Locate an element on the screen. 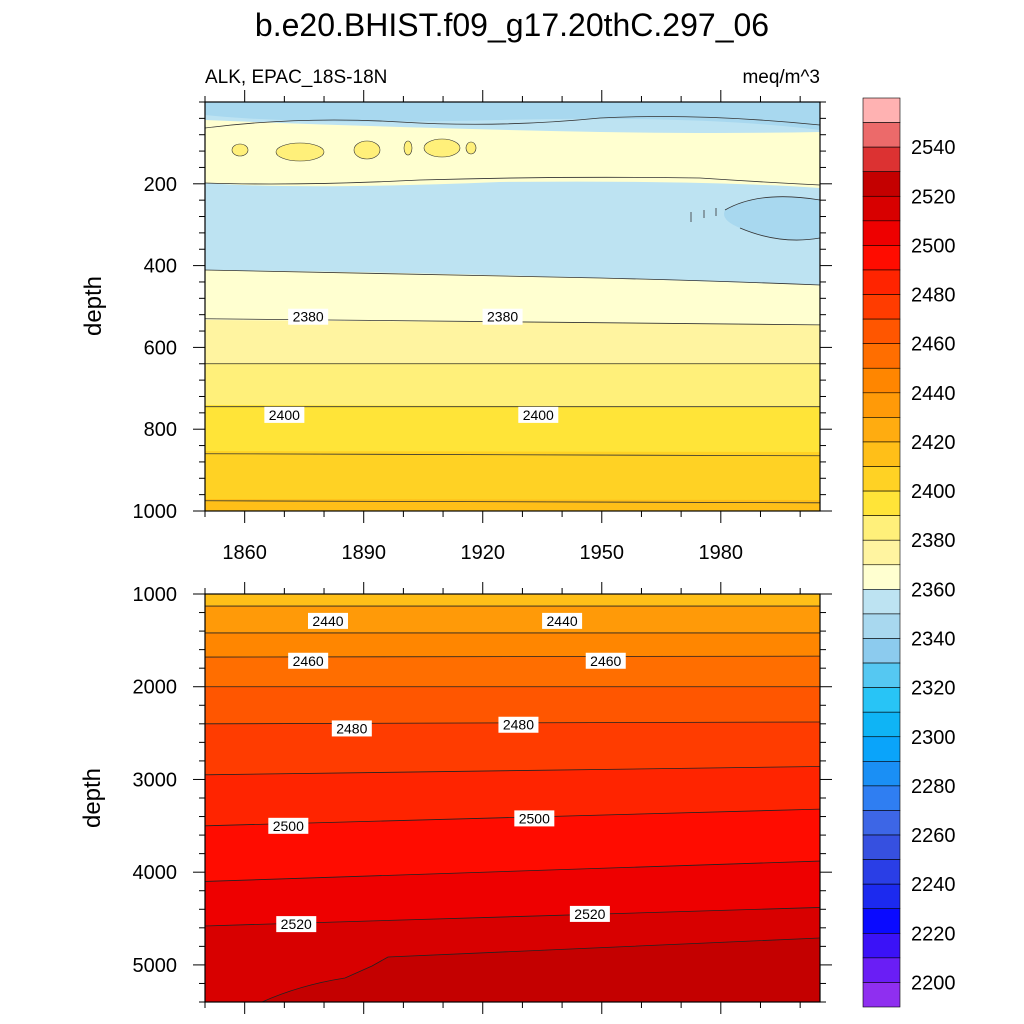 The height and width of the screenshot is (1024, 1024). colorbar-label: 2380 is located at coordinates (933, 541).